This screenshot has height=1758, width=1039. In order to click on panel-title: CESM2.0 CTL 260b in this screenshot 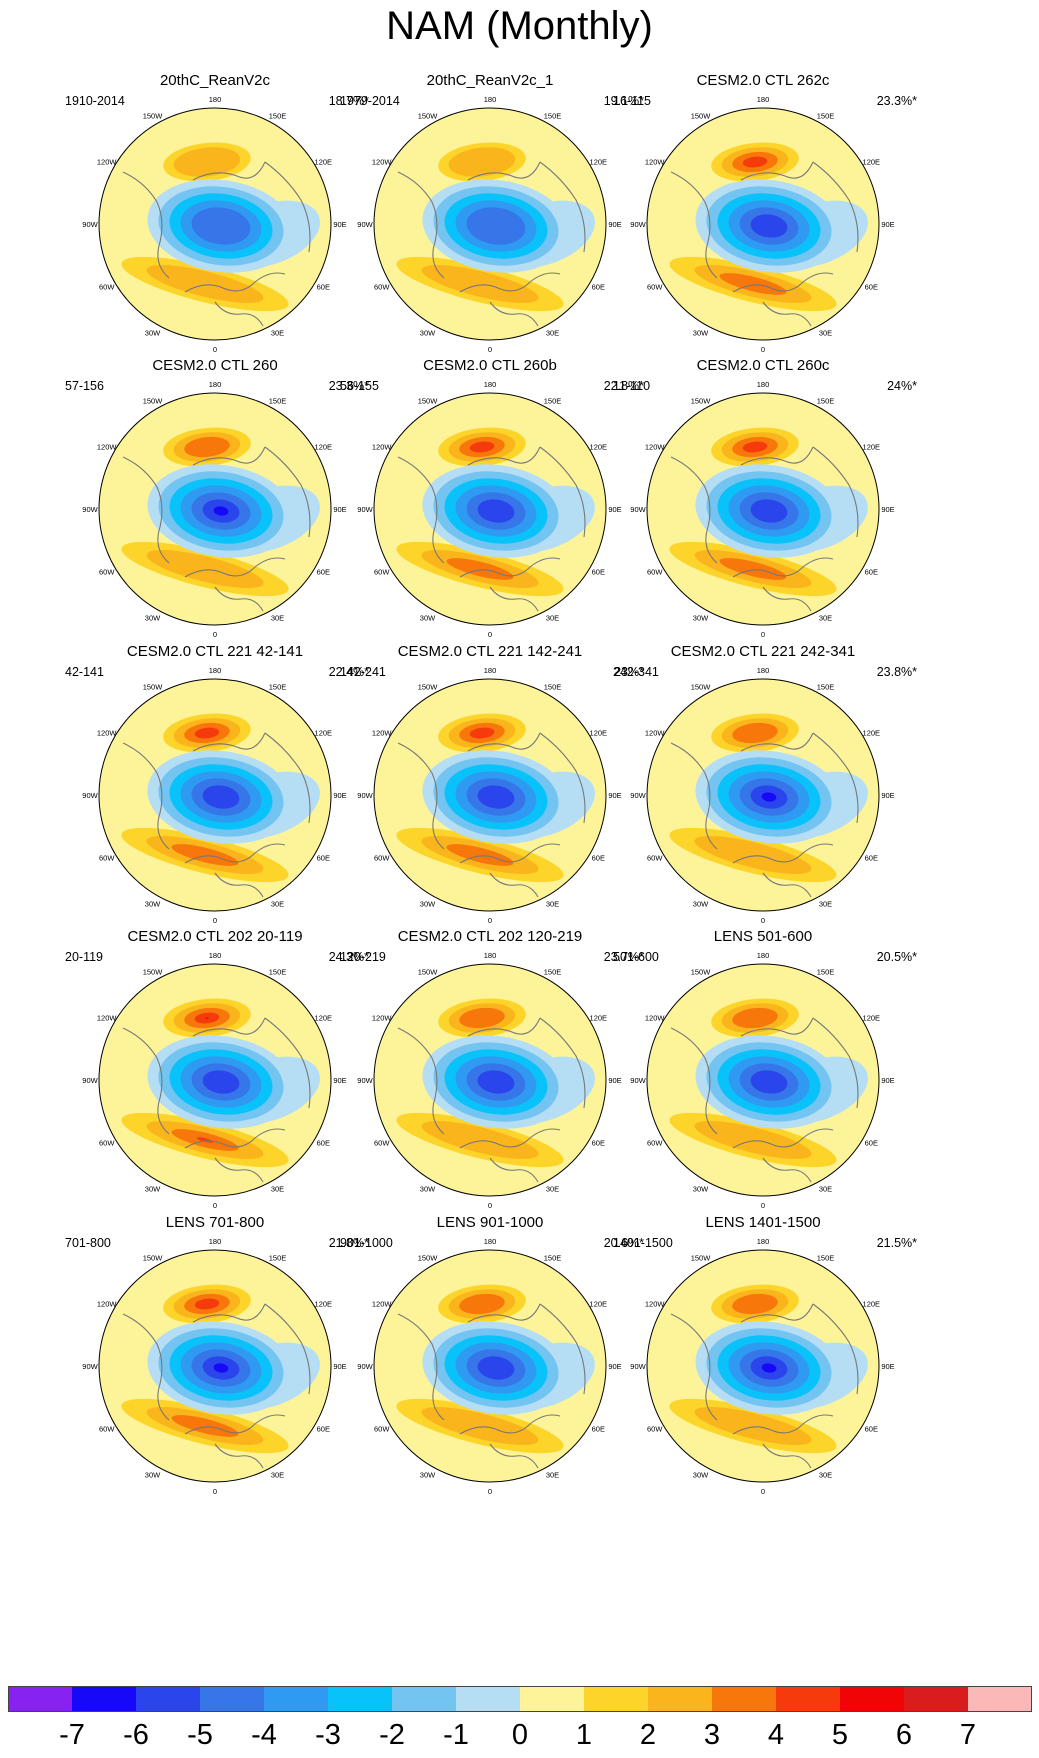, I will do `click(490, 365)`.